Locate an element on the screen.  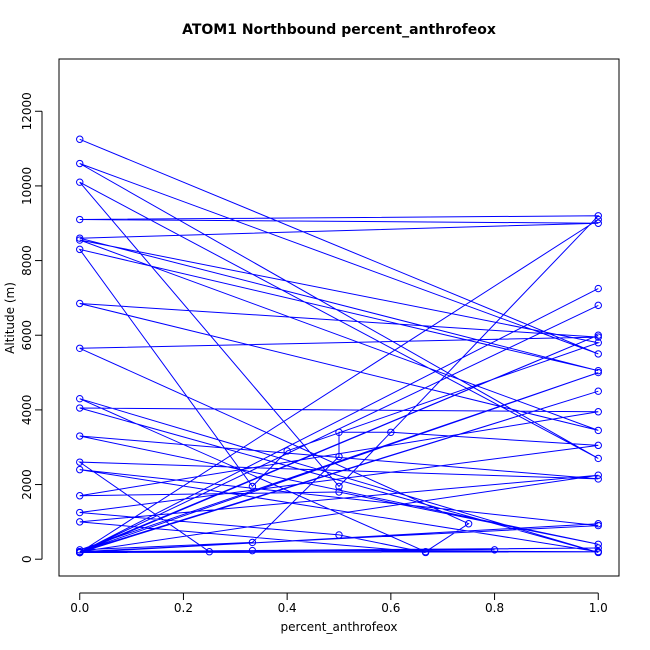
x-tick-label: 0.2 is located at coordinates (183, 608).